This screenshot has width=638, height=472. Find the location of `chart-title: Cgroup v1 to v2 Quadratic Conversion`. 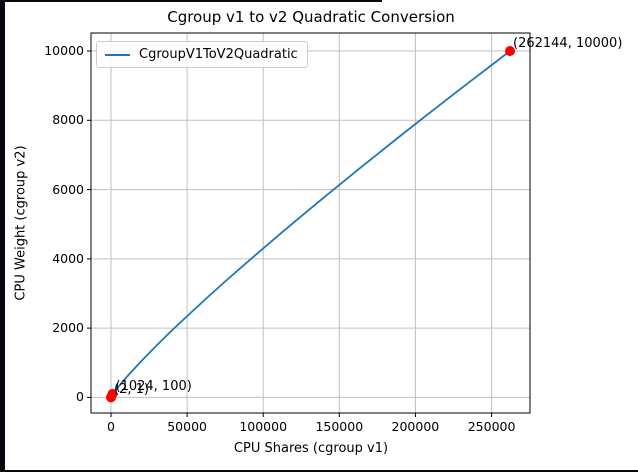

chart-title: Cgroup v1 to v2 Quadratic Conversion is located at coordinates (311, 17).